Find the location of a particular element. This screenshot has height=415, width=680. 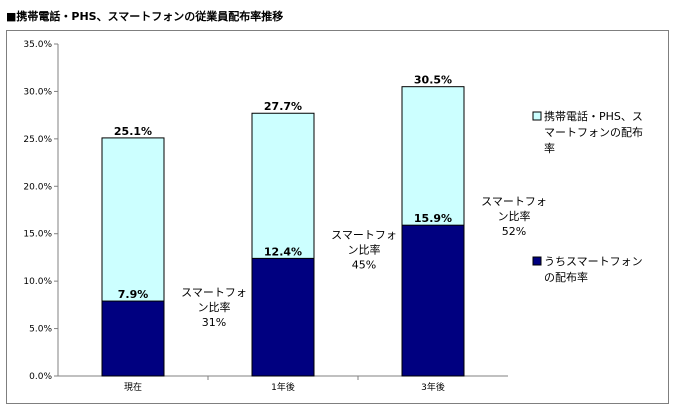

x-category-label: 1年後 is located at coordinates (283, 387).